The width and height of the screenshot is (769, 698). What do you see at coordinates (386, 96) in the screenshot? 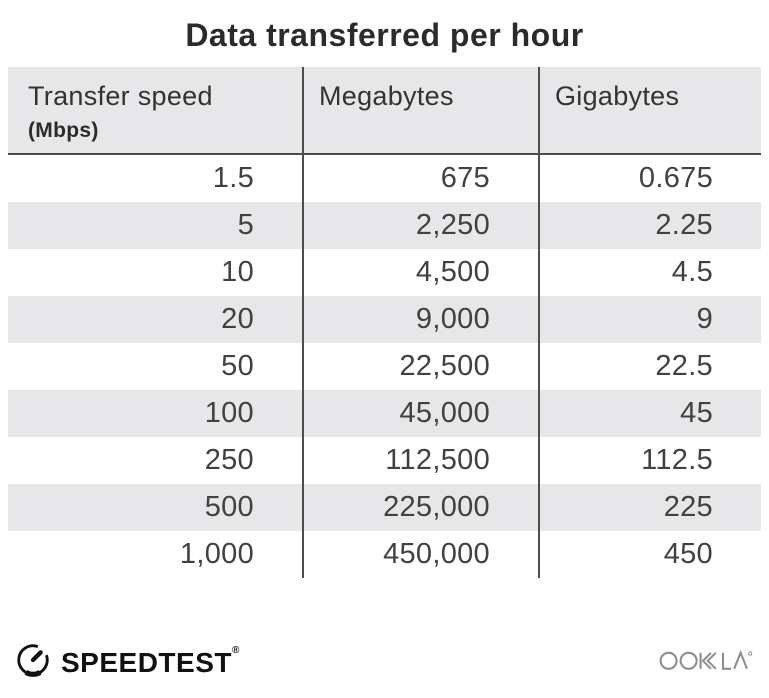
I see `column-header-label: Megabytes` at bounding box center [386, 96].